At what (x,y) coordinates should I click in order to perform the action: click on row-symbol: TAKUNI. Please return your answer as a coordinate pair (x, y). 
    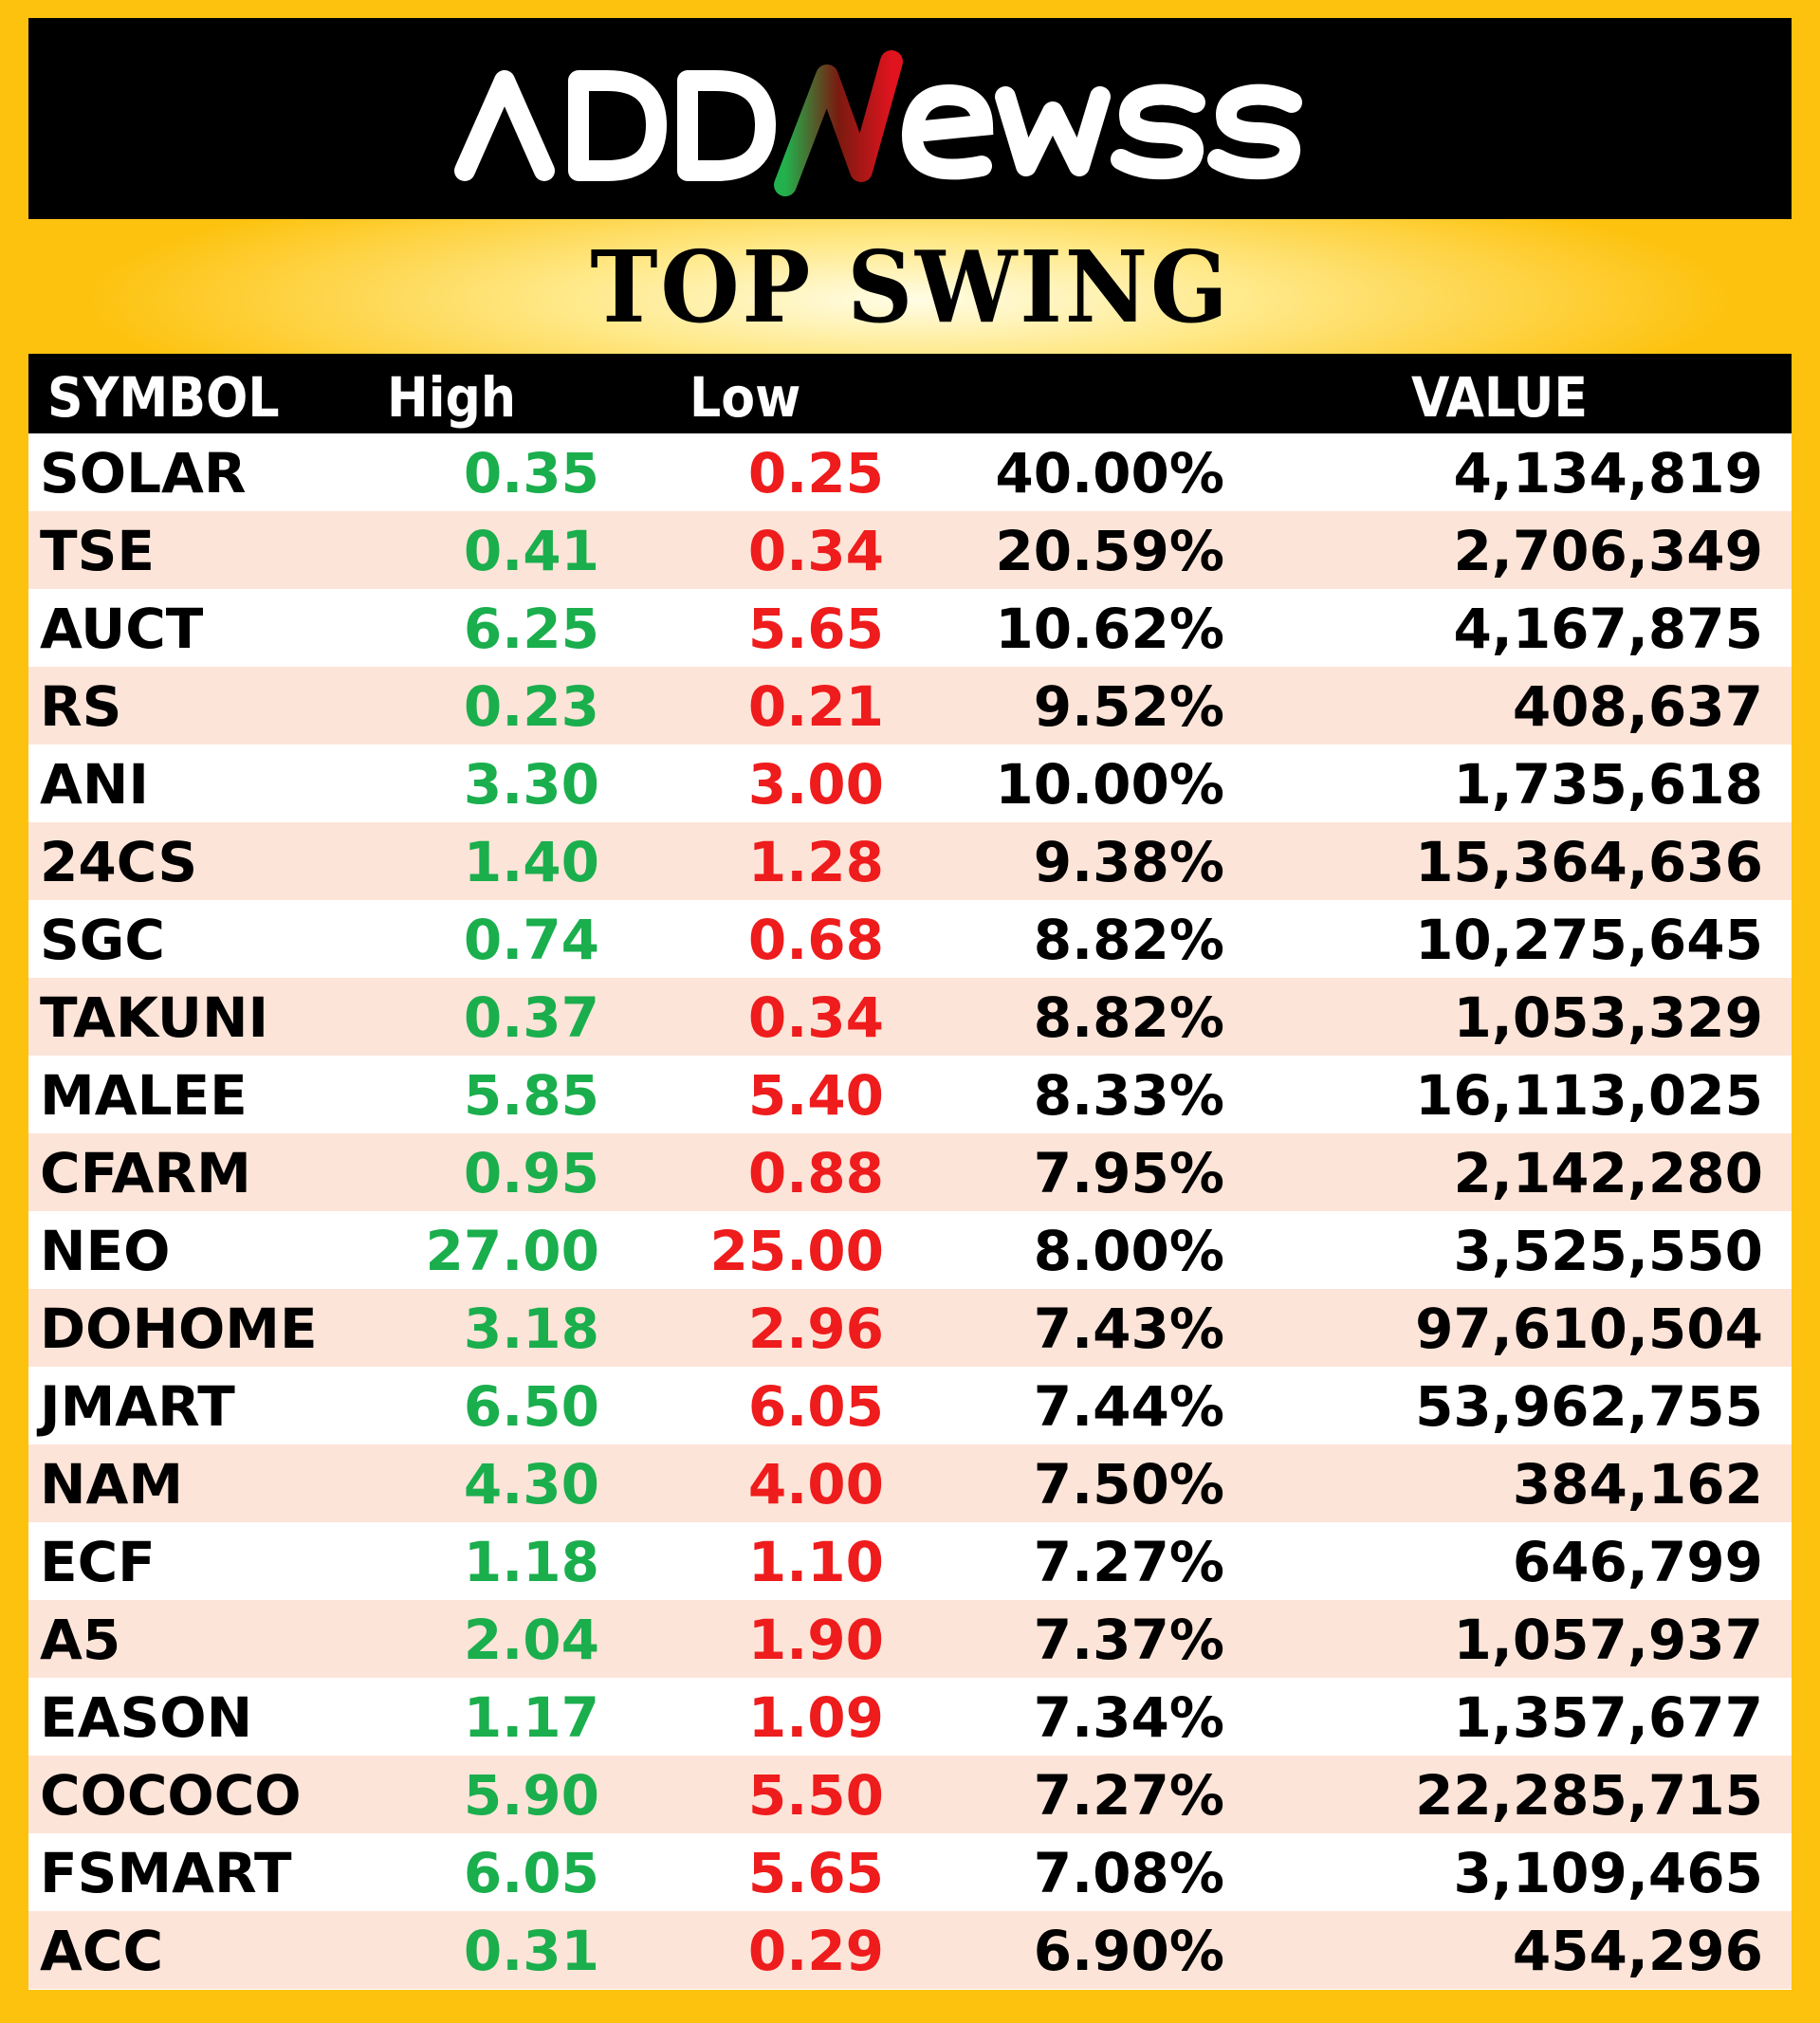
    Looking at the image, I should click on (154, 1017).